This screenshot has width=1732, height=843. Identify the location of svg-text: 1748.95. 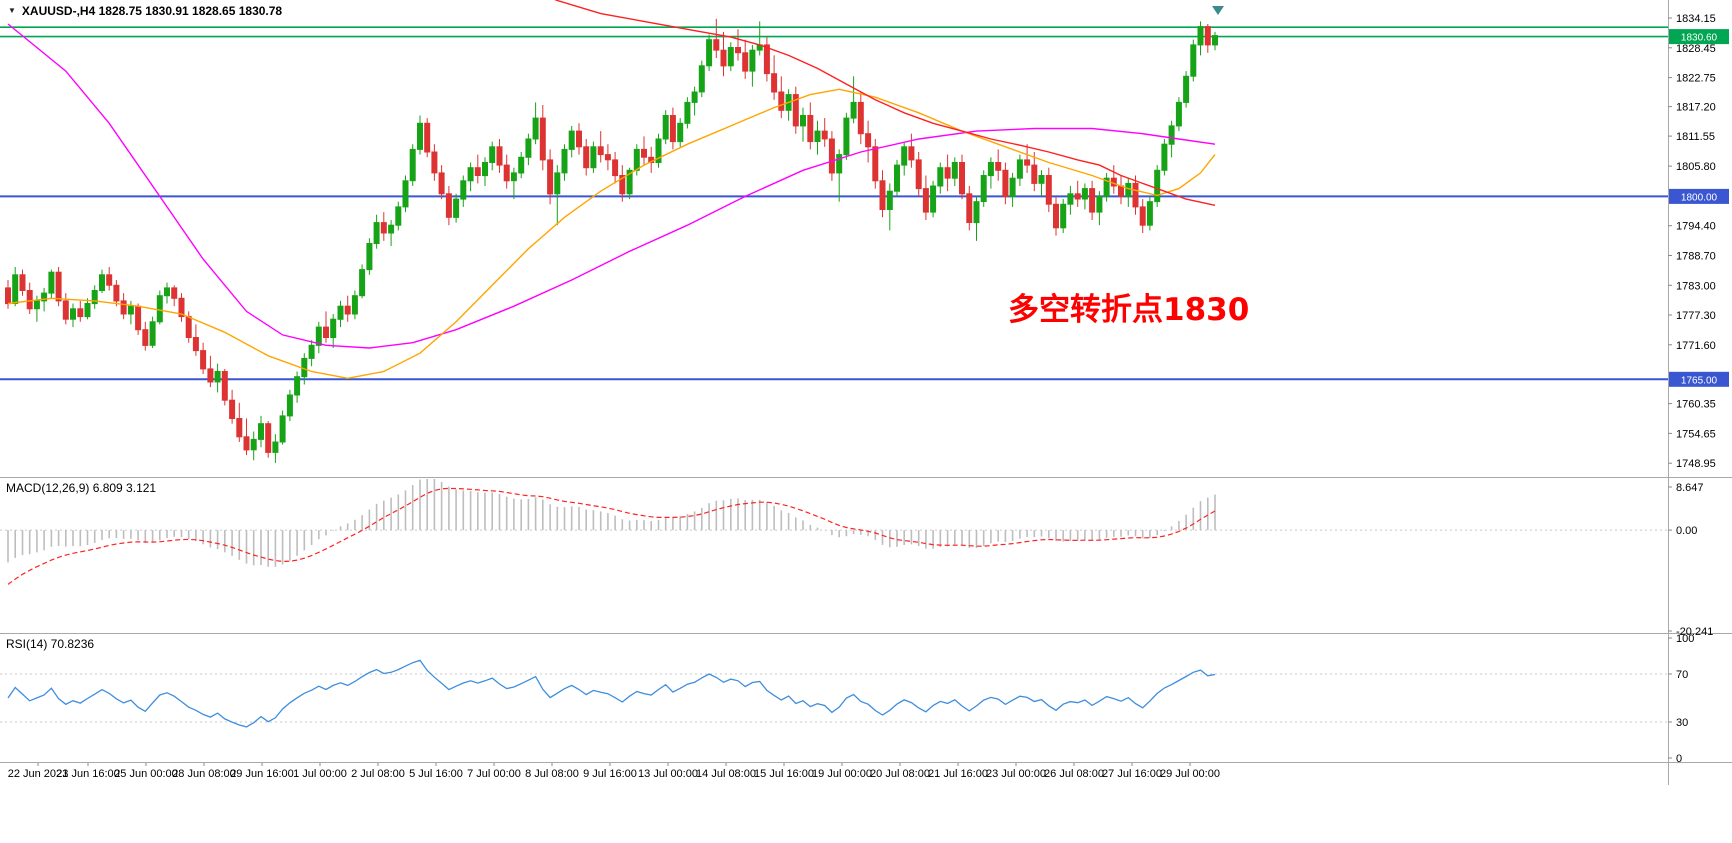
(1696, 464).